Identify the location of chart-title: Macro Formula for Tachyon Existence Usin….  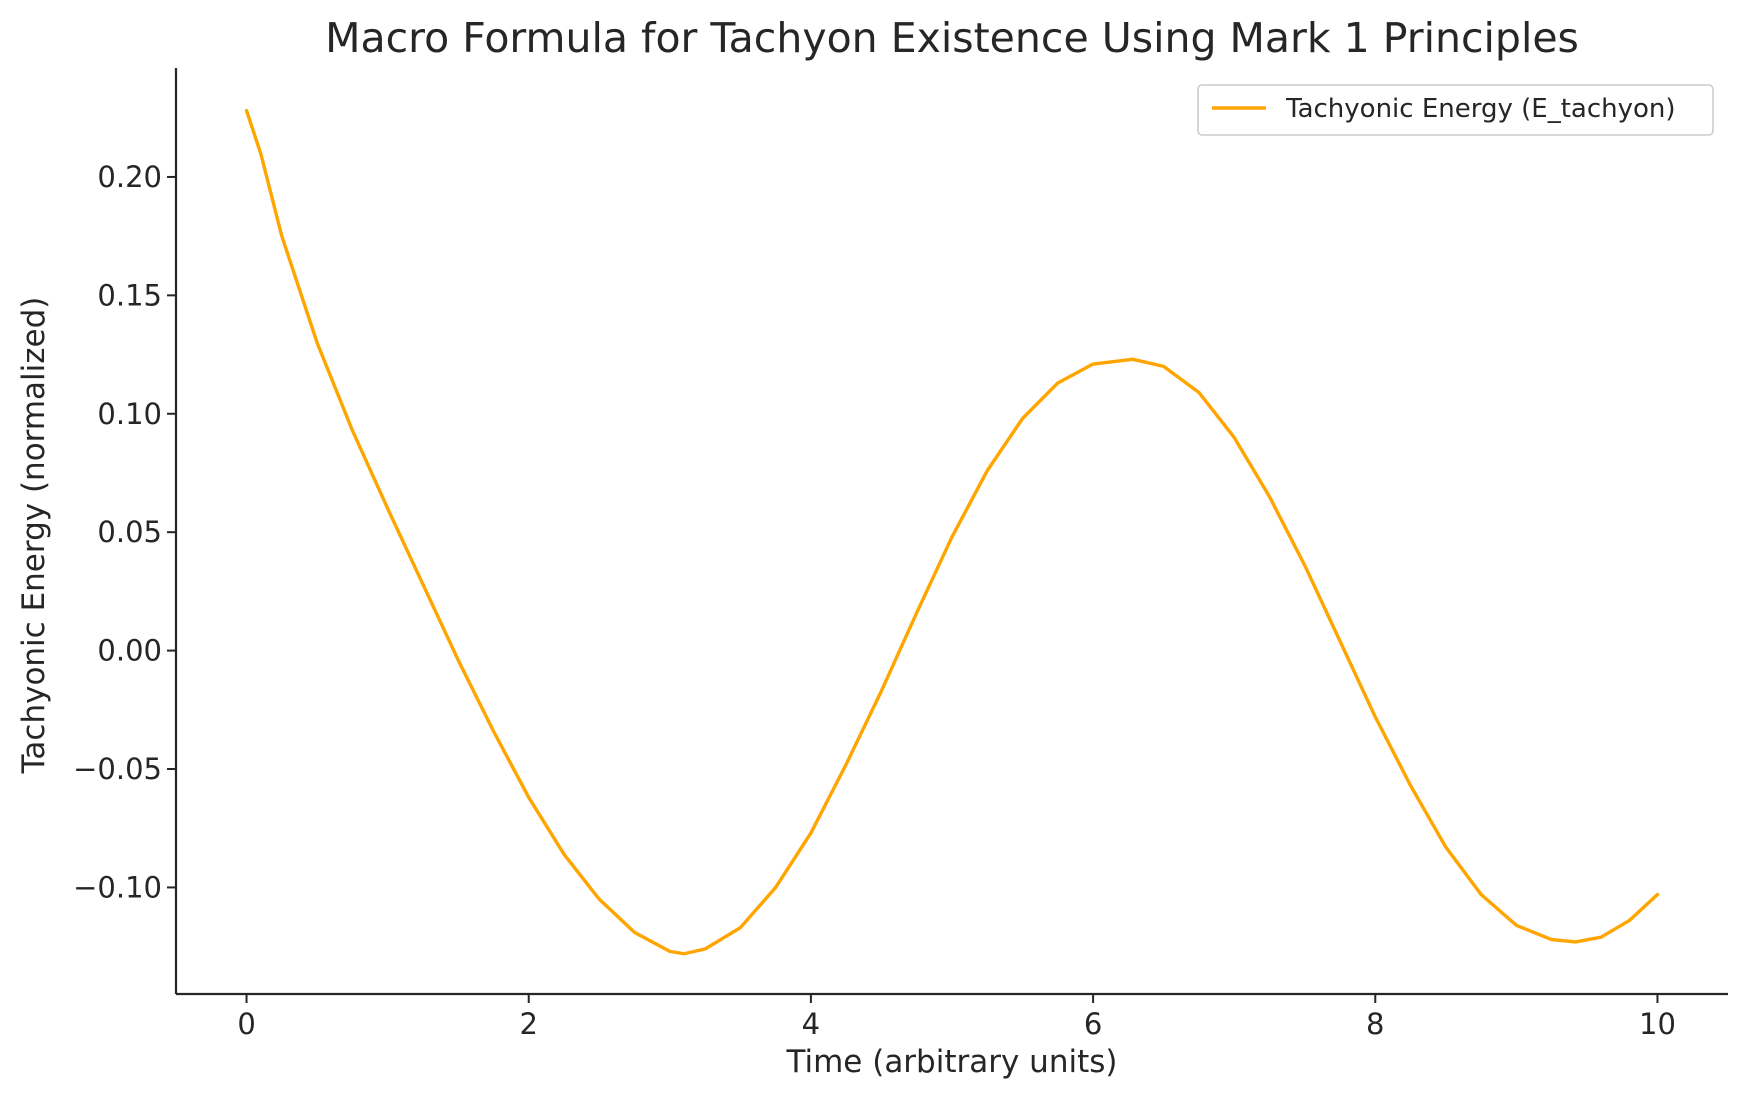
(952, 38).